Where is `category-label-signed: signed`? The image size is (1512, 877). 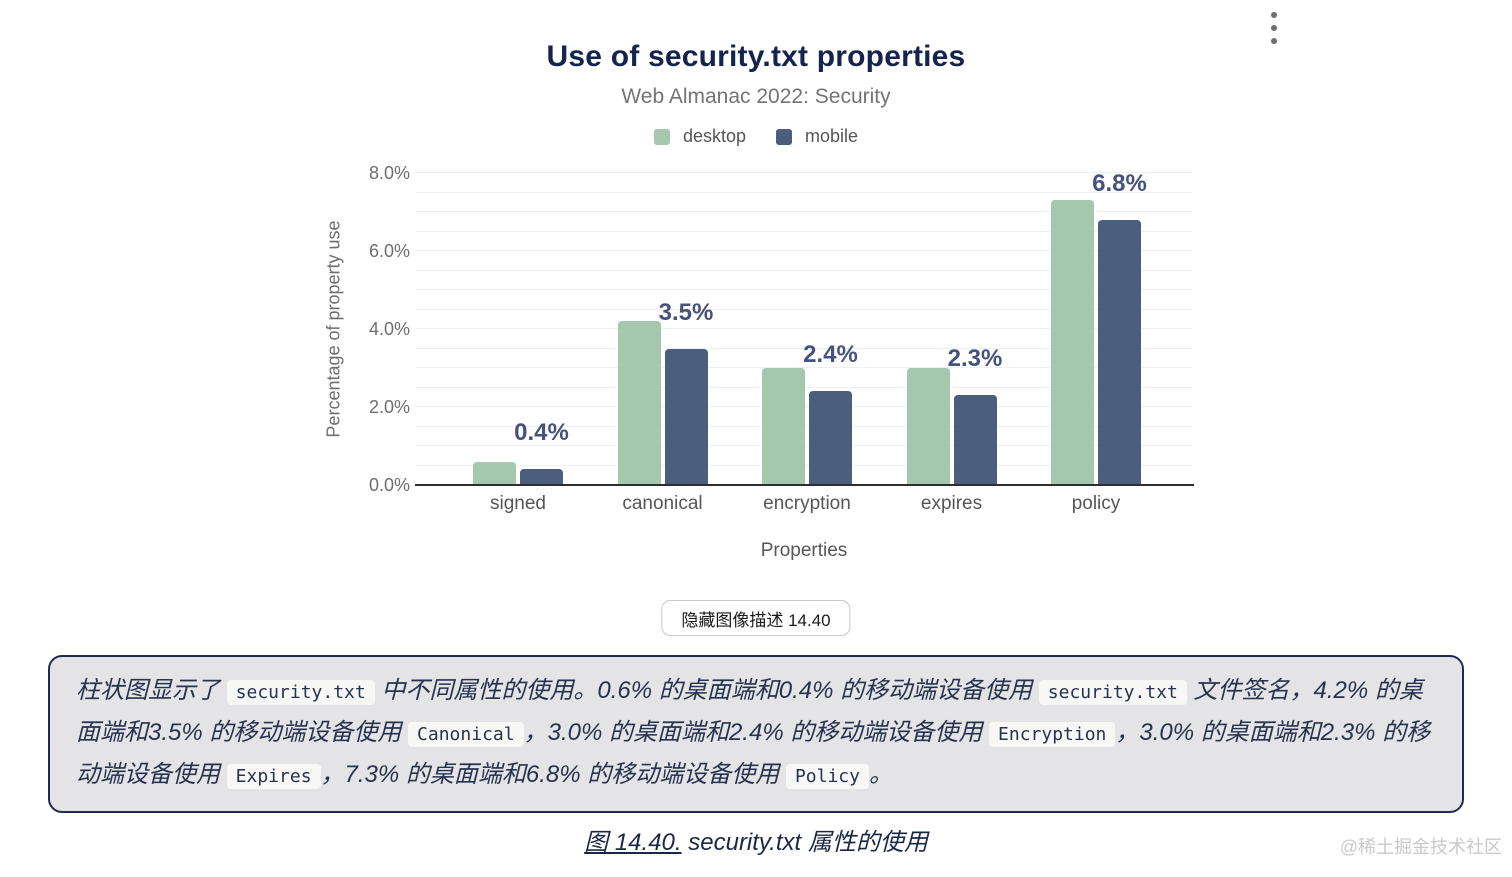
category-label-signed: signed is located at coordinates (518, 503).